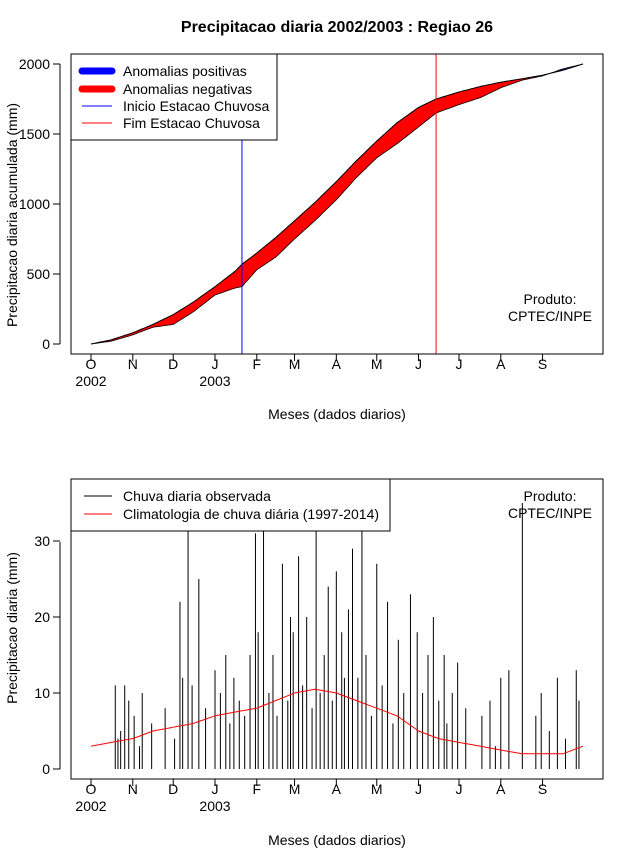  I want to click on y-tick-label: 20, so click(42, 617).